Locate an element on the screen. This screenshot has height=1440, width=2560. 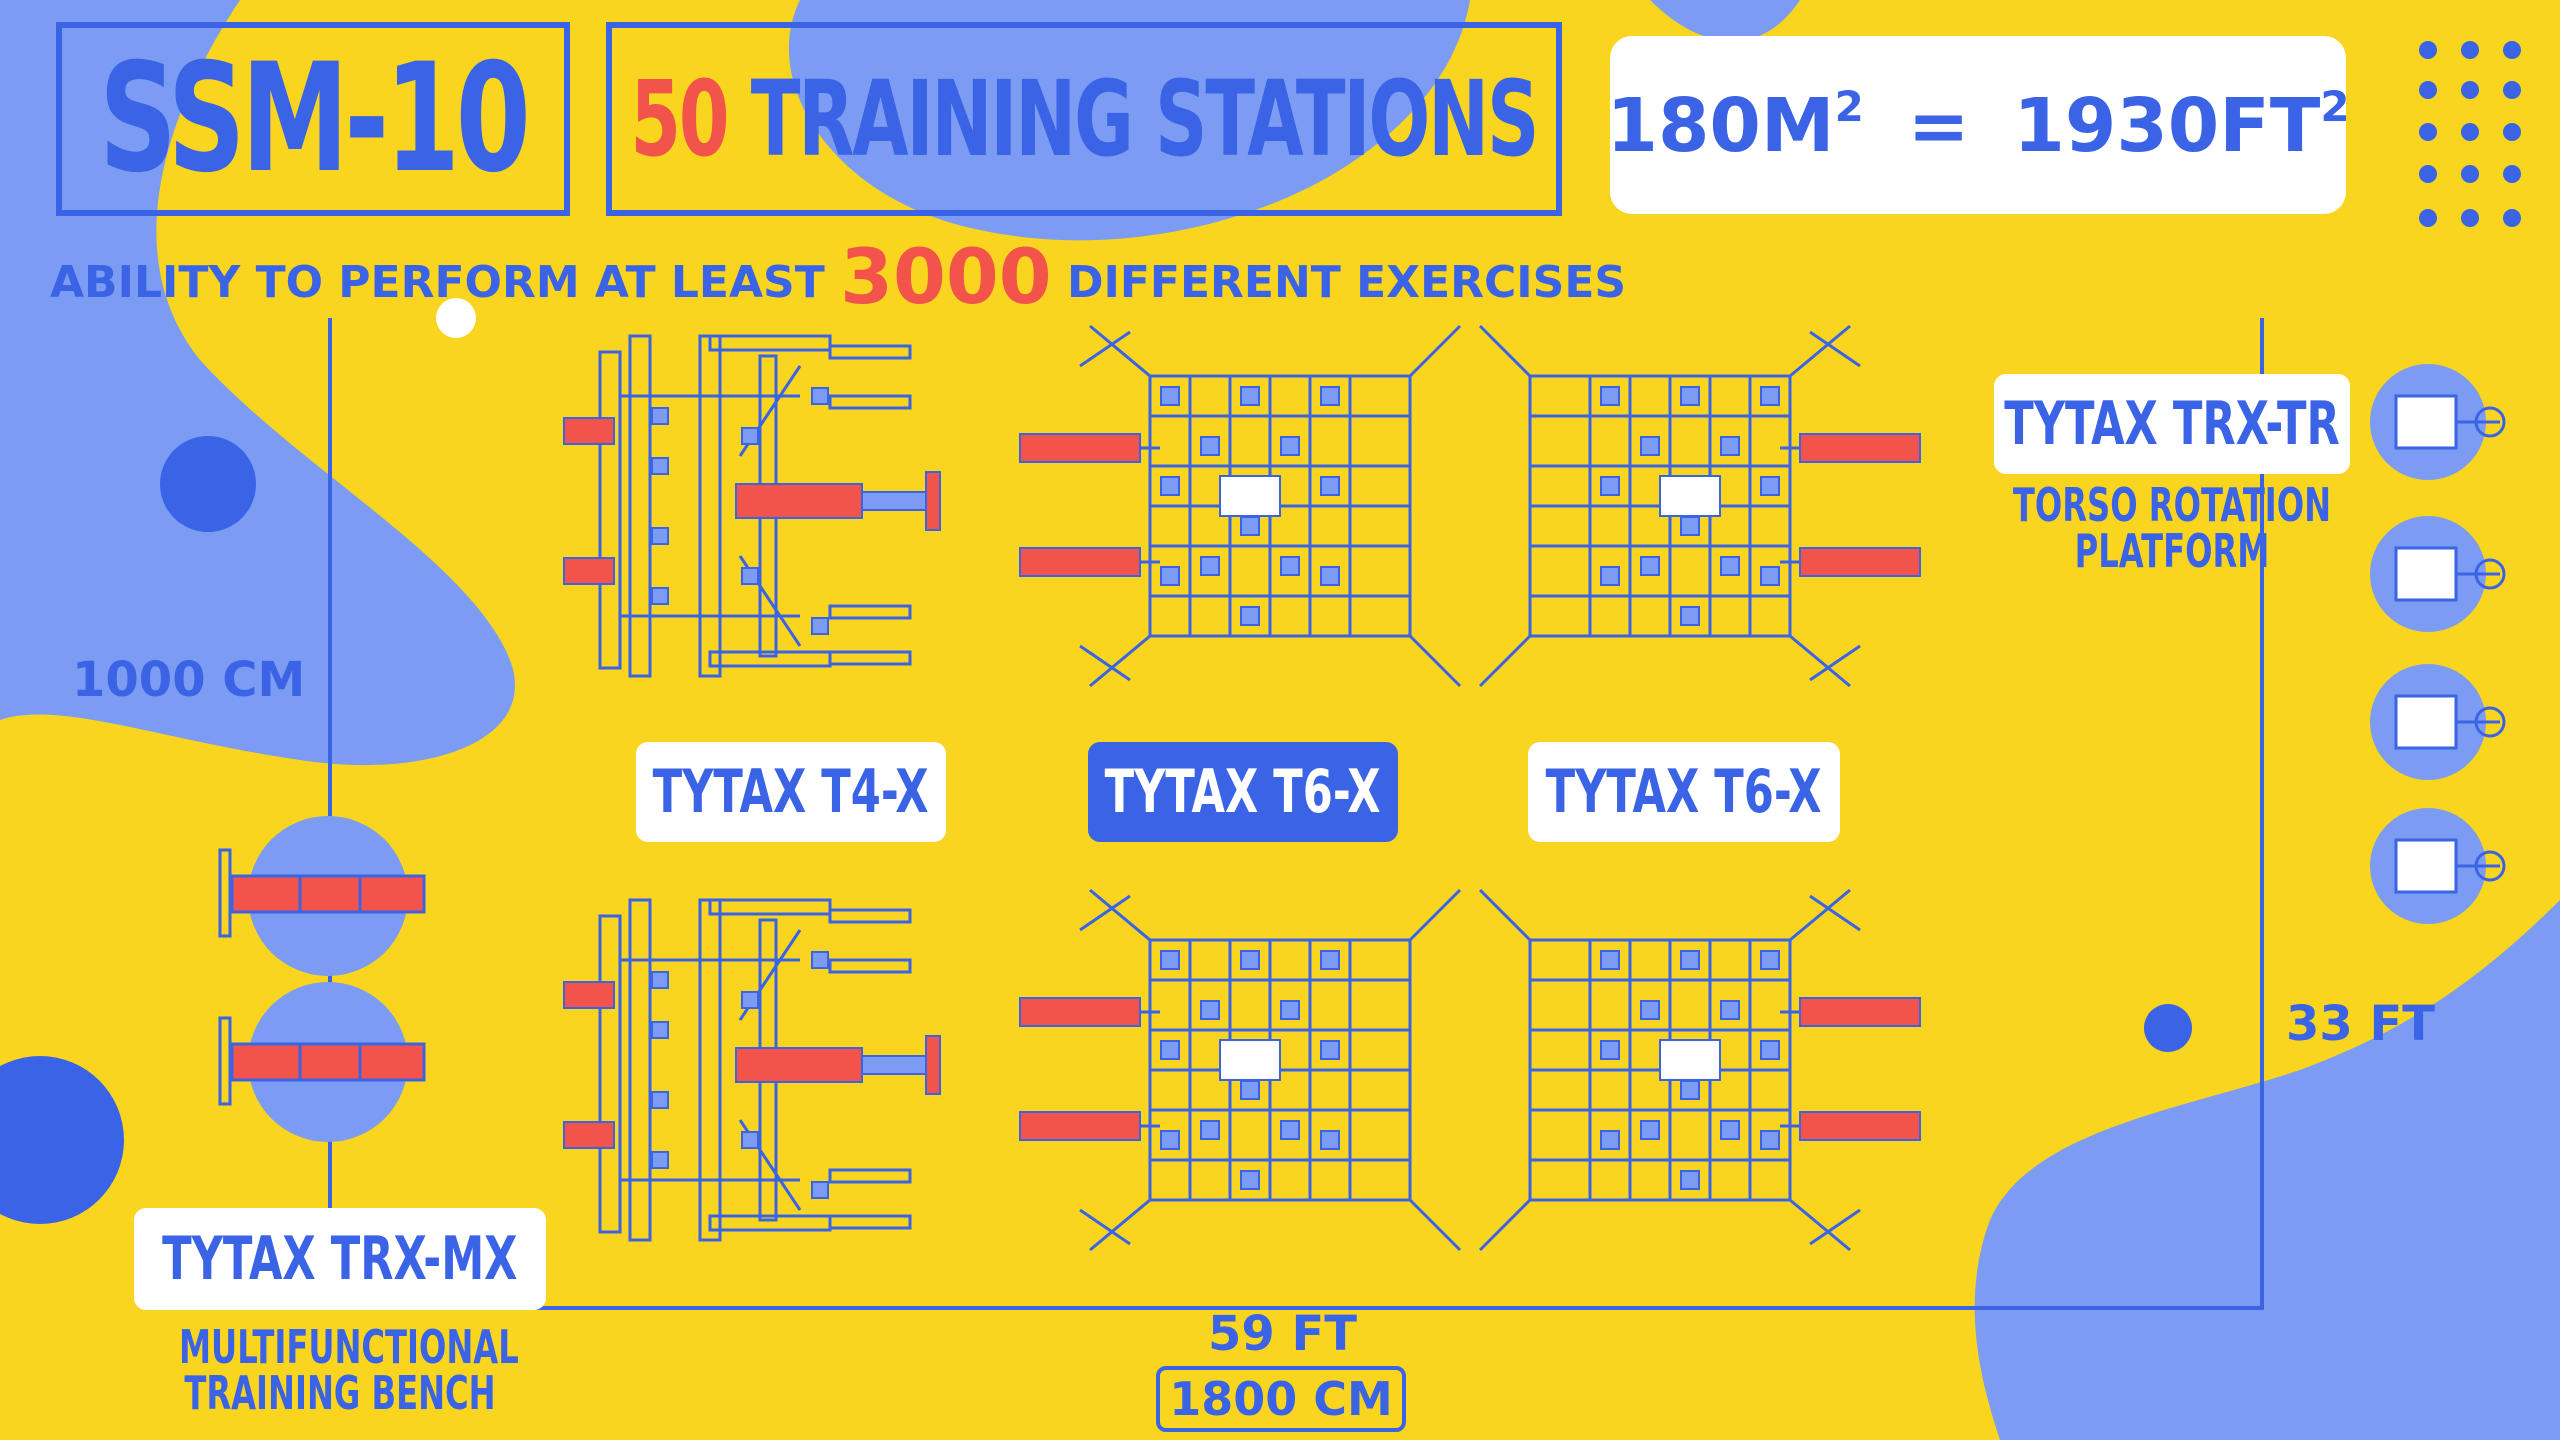
stations-label: TRAINING STATIONS is located at coordinates (1145, 119).